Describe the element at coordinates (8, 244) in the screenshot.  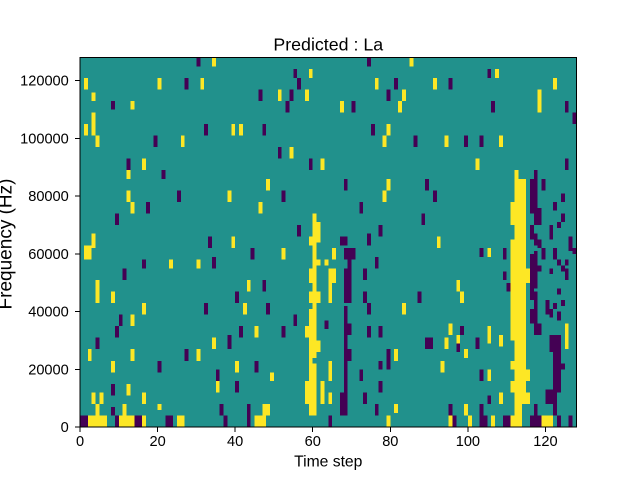
I see `svg-text: Frequency (Hz)` at that location.